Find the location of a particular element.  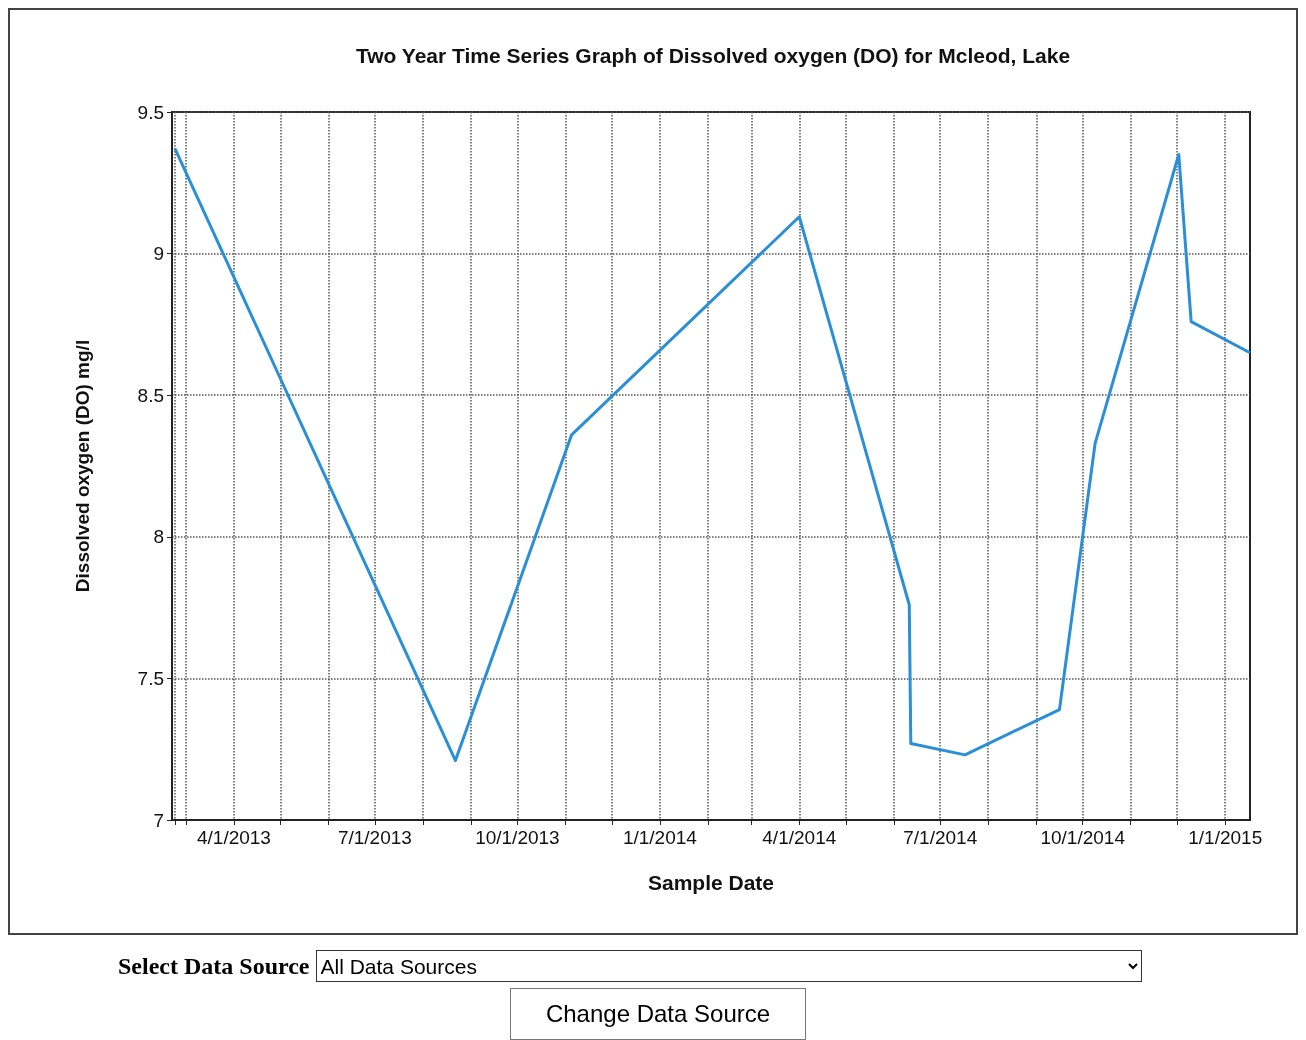

x-tick-label: 1/1/2014 is located at coordinates (660, 837).